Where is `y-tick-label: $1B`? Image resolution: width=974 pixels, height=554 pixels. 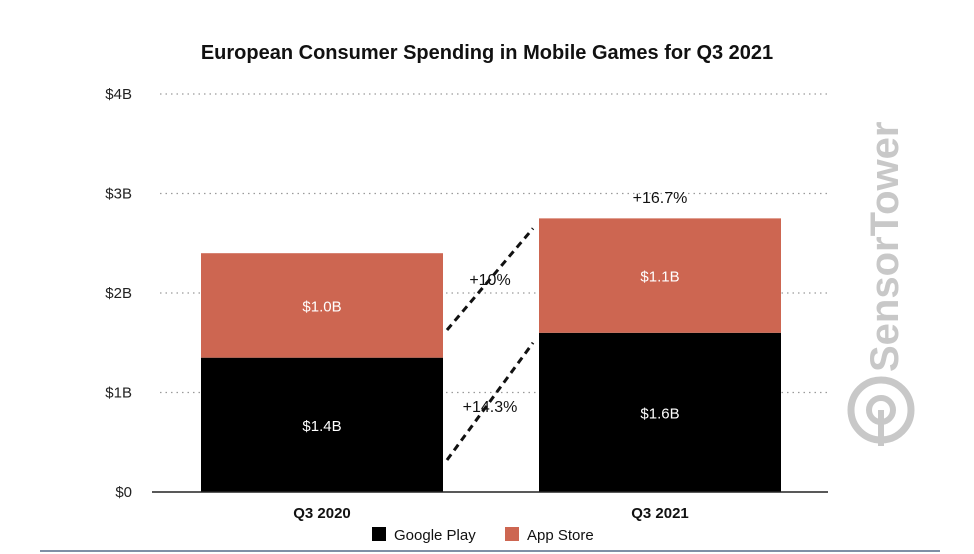 y-tick-label: $1B is located at coordinates (118, 393).